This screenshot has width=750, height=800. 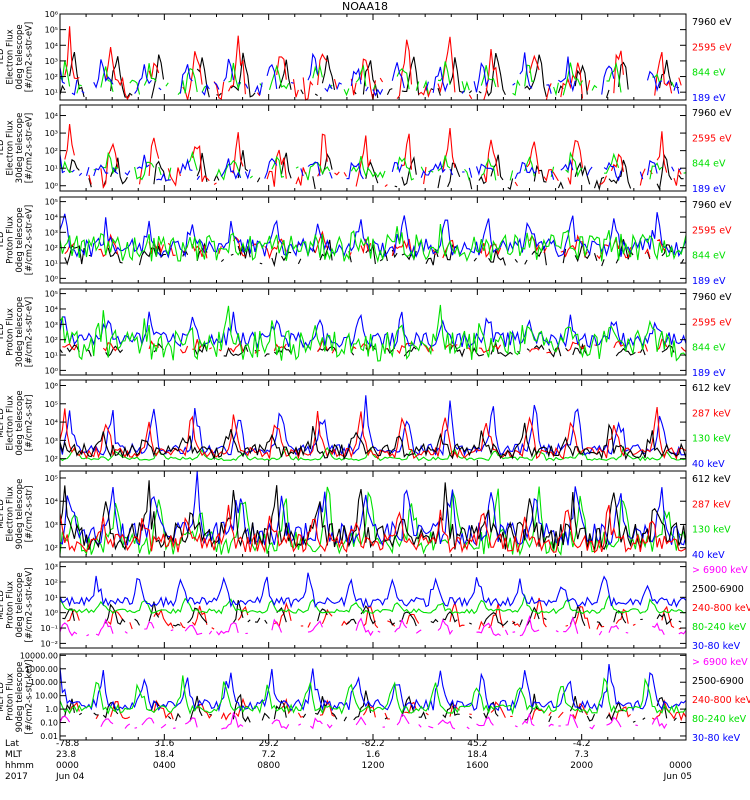 What do you see at coordinates (16, 777) in the screenshot?
I see `x-row-label: 2017` at bounding box center [16, 777].